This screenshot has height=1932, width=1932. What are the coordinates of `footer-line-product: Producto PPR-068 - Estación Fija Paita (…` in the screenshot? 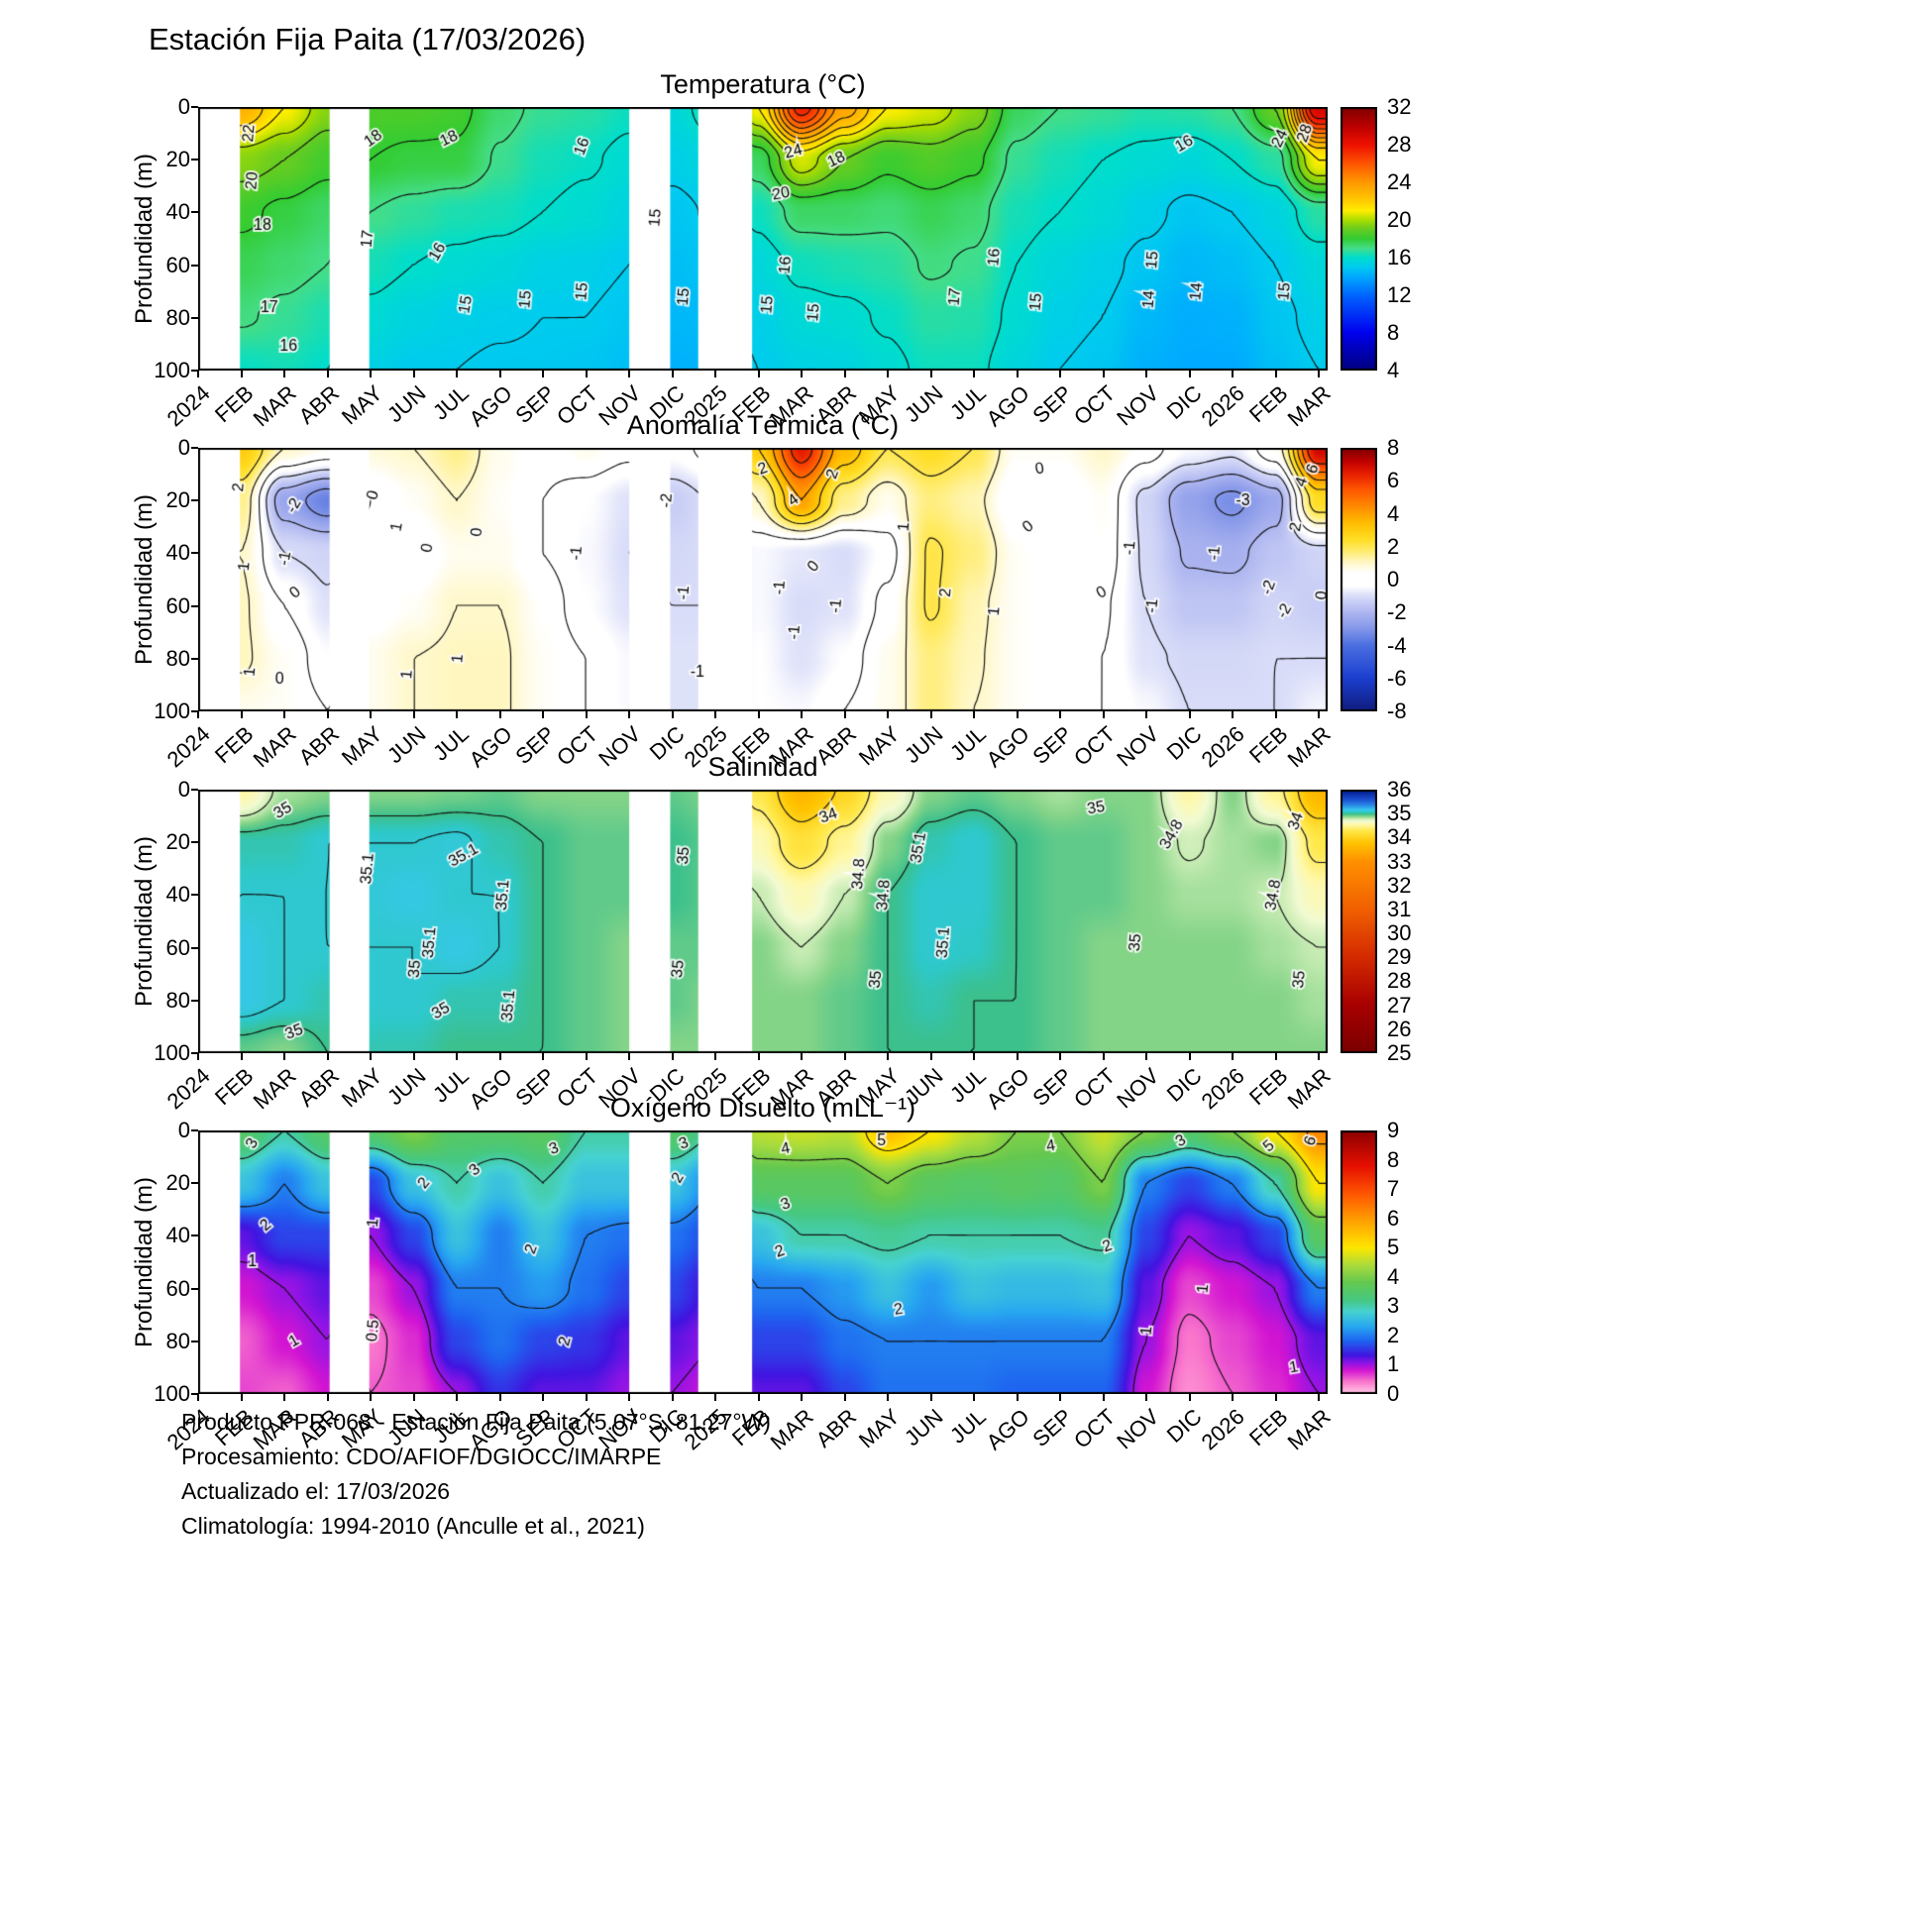 It's located at (476, 1422).